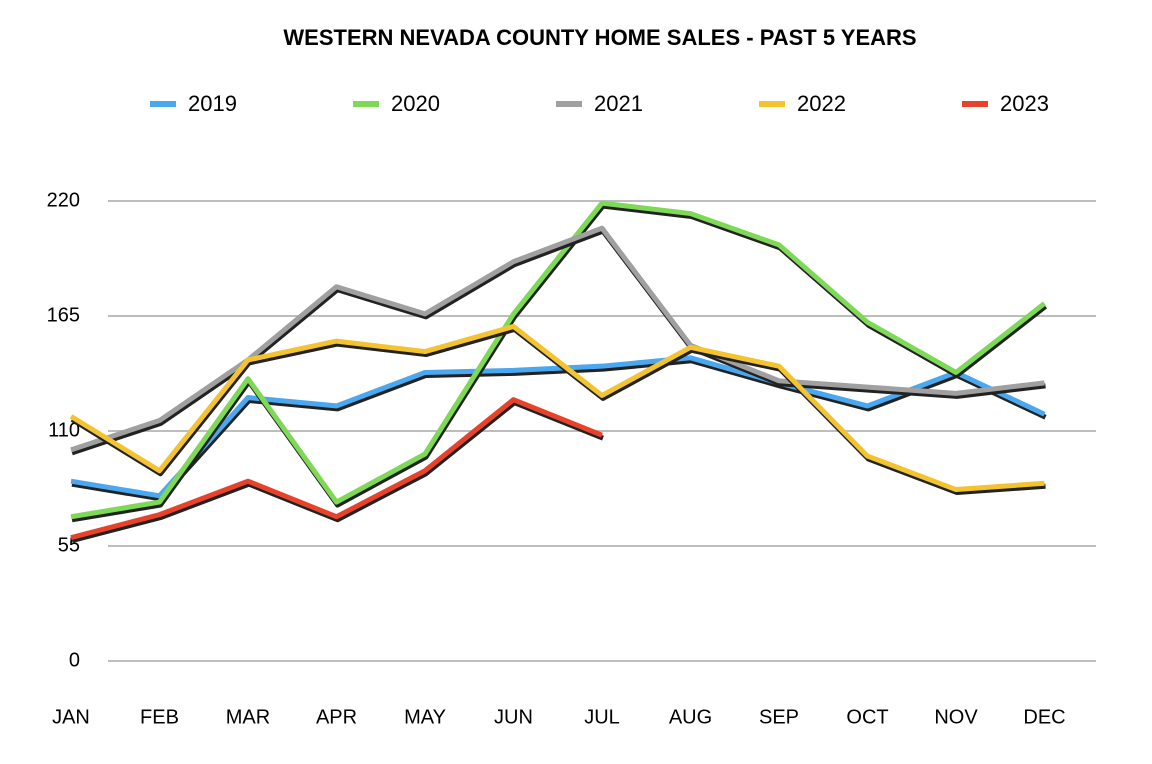  I want to click on legend-label: 2019, so click(212, 103).